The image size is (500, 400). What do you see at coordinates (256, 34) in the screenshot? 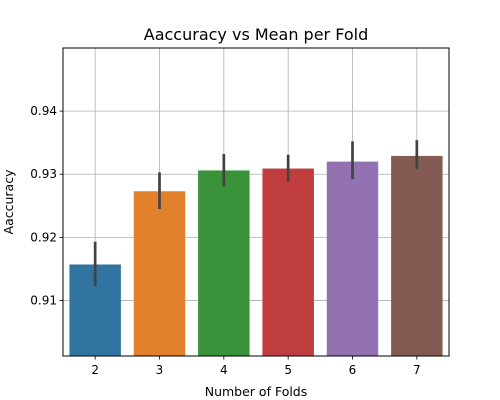
I see `chart-title: Aaccuracy vs Mean per Fold` at bounding box center [256, 34].